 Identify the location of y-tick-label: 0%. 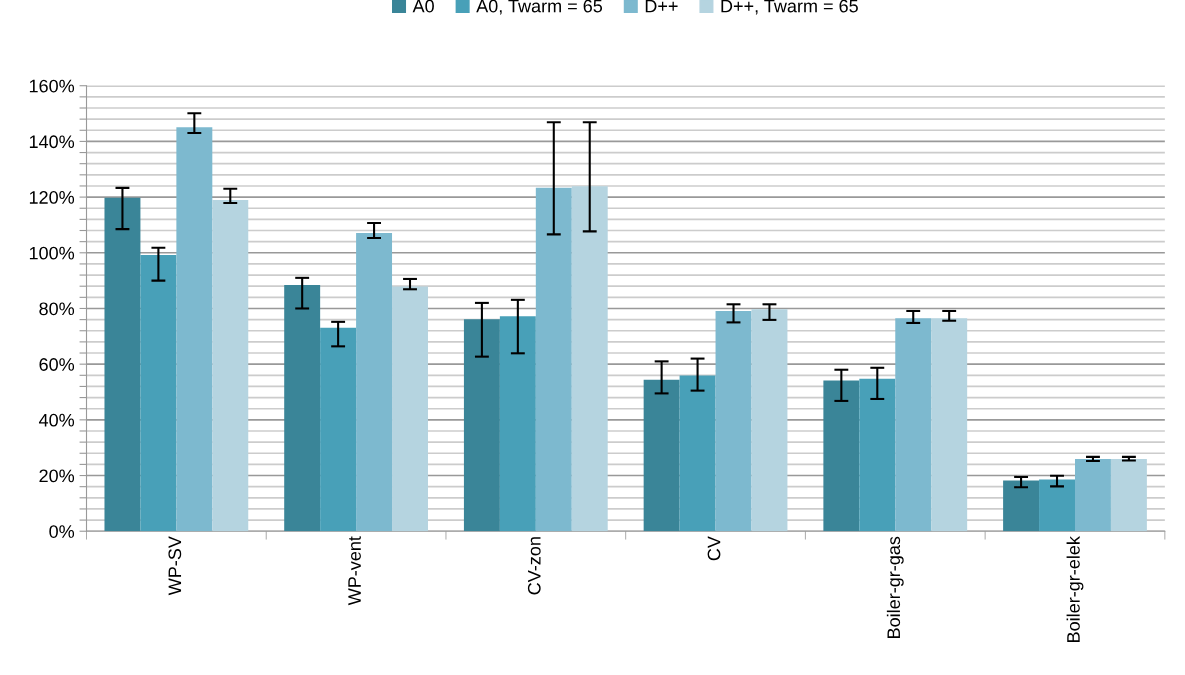
(62, 531).